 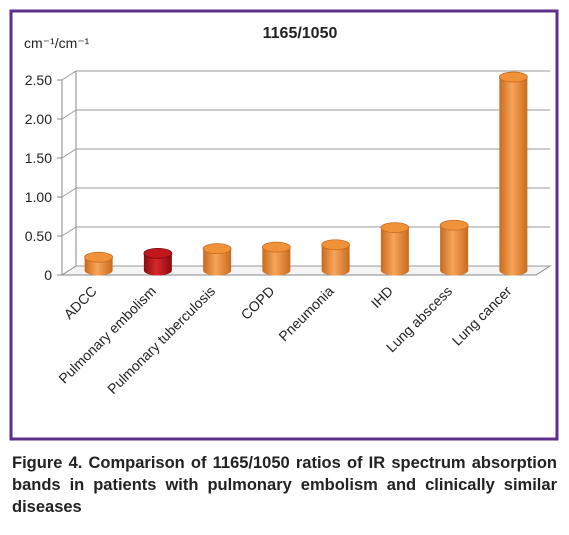 What do you see at coordinates (306, 314) in the screenshot?
I see `x-tick-label: Pneumonia` at bounding box center [306, 314].